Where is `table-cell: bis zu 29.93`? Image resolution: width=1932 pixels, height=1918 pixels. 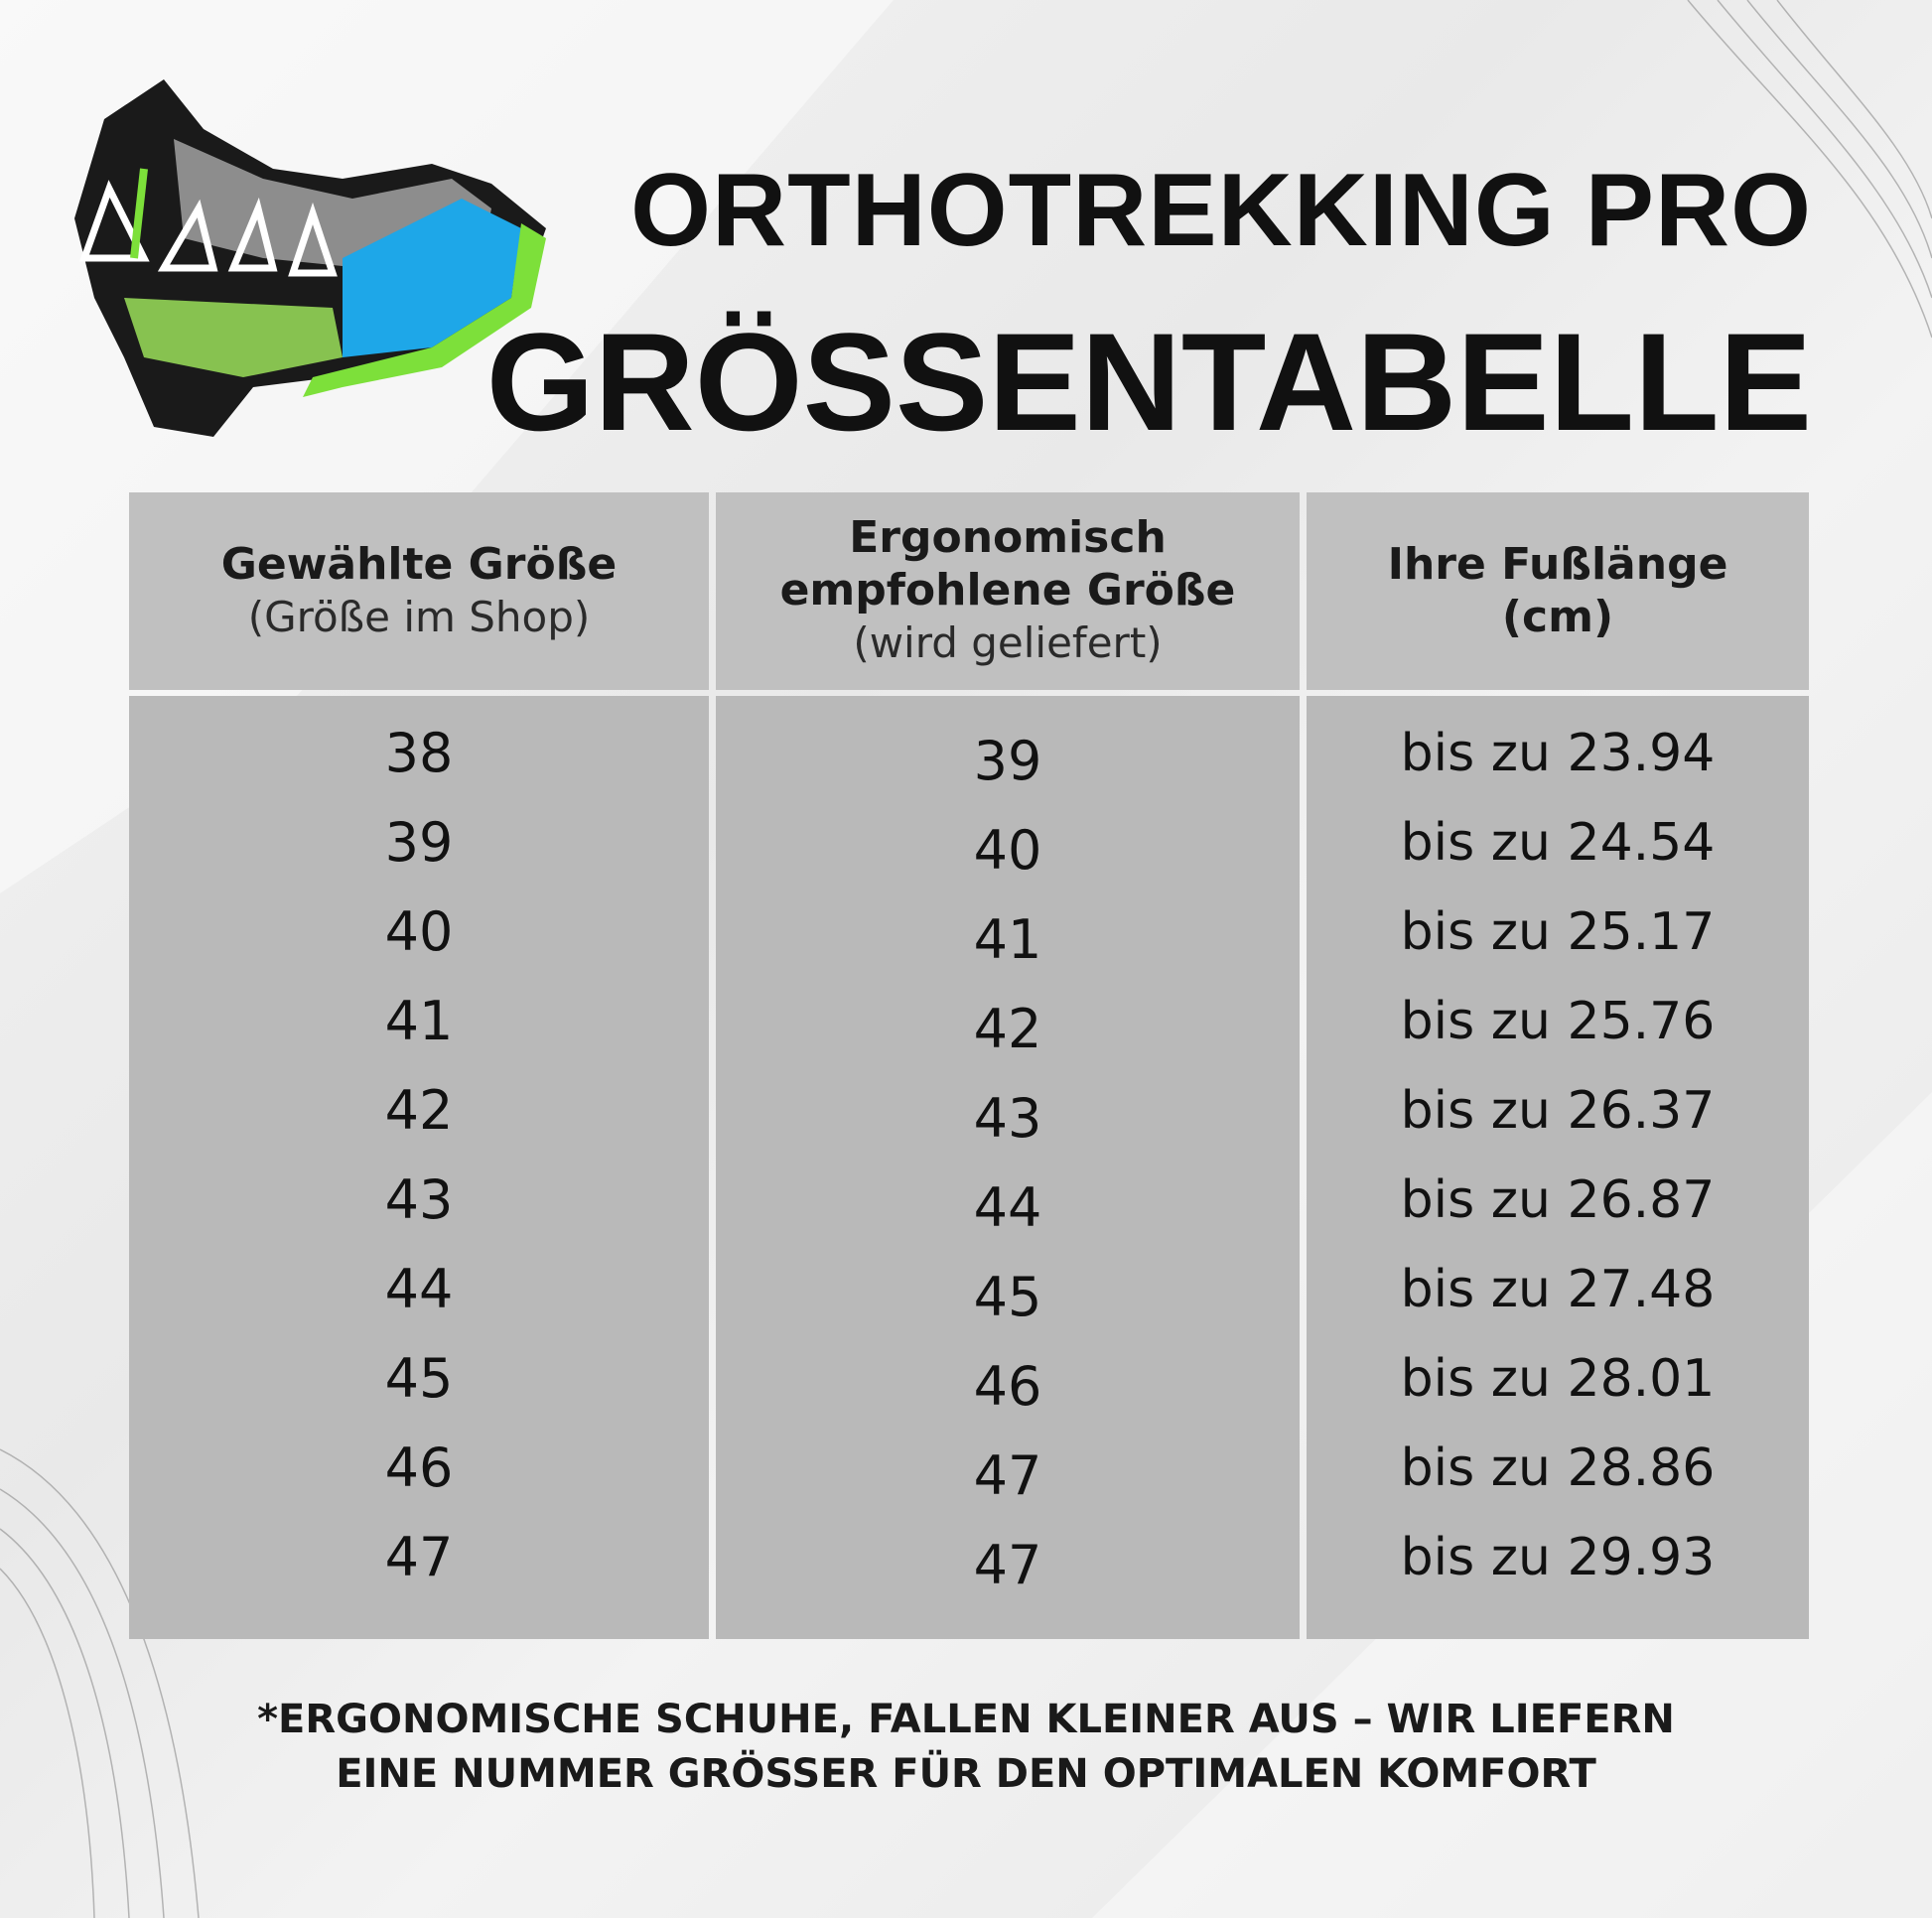
table-cell: bis zu 29.93 is located at coordinates (1558, 1557).